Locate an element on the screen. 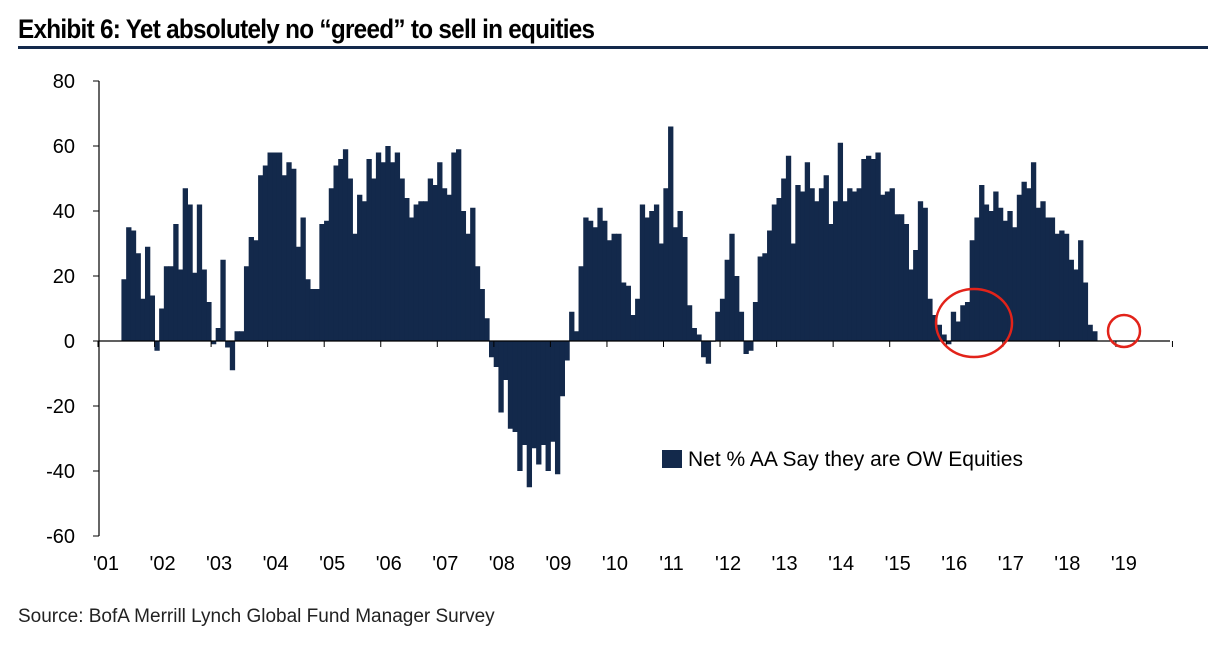 The image size is (1222, 651). highlight-circle-2016 is located at coordinates (974, 323).